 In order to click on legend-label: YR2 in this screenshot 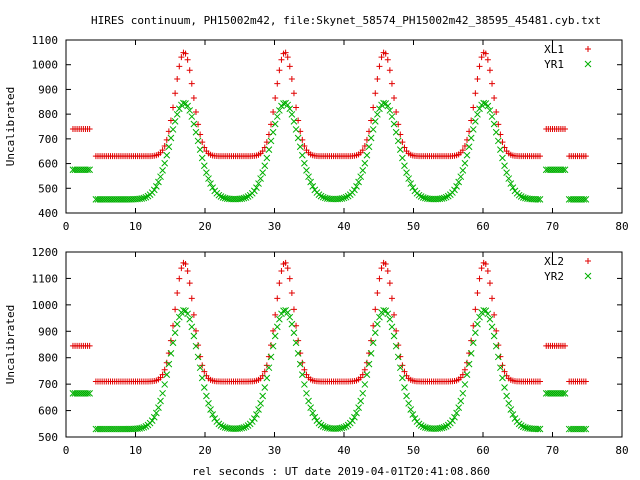, I will do `click(554, 276)`.